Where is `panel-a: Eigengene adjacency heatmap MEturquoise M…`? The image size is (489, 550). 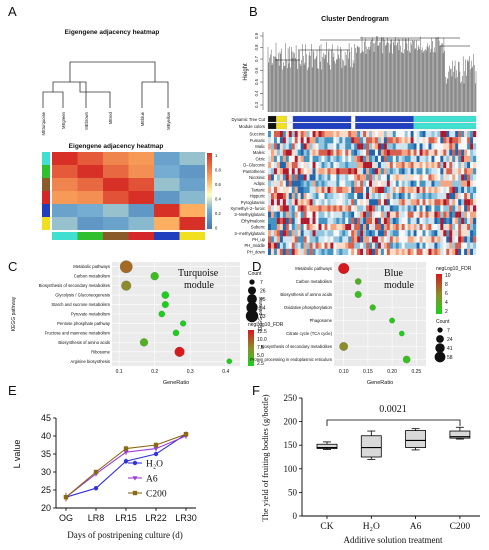 panel-a: Eigengene adjacency heatmap MEturquoise M… is located at coordinates (131, 134).